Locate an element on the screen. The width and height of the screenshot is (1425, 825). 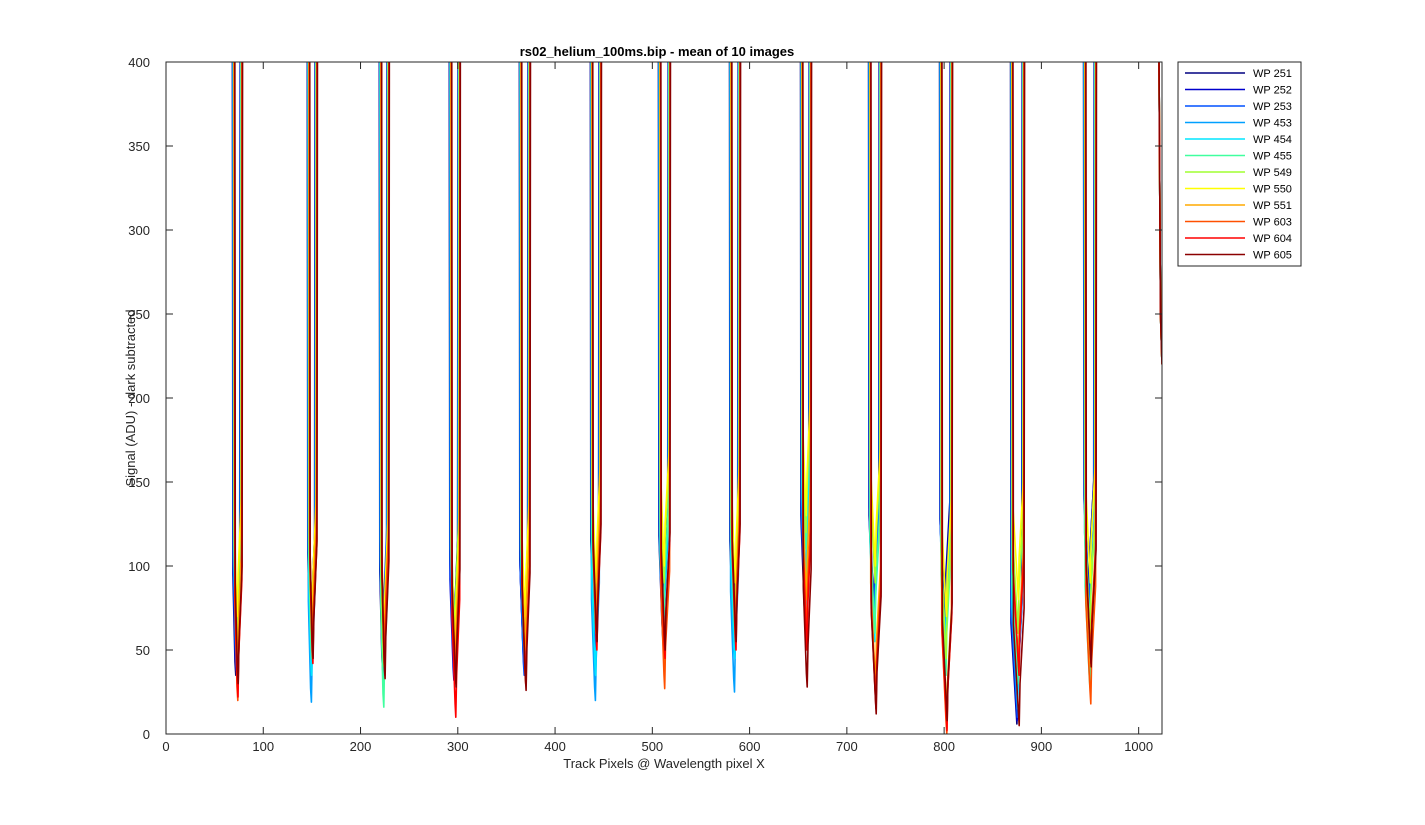
y-tick-label: 250 is located at coordinates (139, 314).